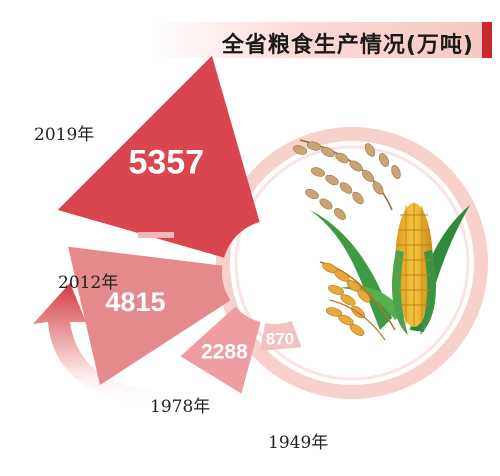  I want to click on title-banner: 全省粮食生产情况(万吨), so click(322, 40).